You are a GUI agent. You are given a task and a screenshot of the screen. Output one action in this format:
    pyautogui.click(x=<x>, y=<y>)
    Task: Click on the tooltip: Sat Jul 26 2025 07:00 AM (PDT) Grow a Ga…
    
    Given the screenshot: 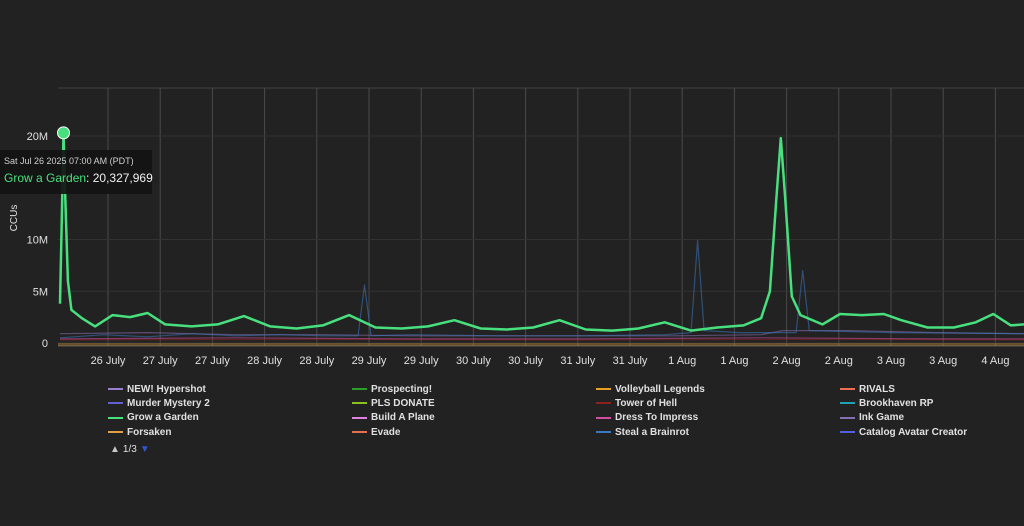 What is the action you would take?
    pyautogui.click(x=76, y=172)
    